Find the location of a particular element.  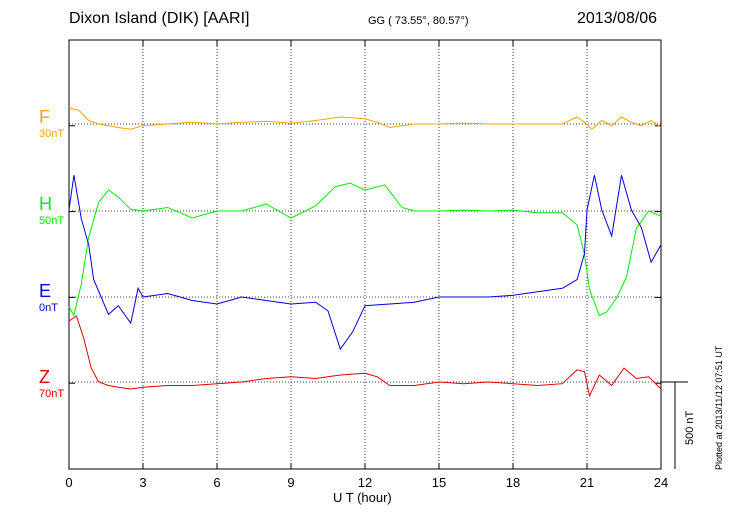

x-tick-label-18: 18 is located at coordinates (513, 482).